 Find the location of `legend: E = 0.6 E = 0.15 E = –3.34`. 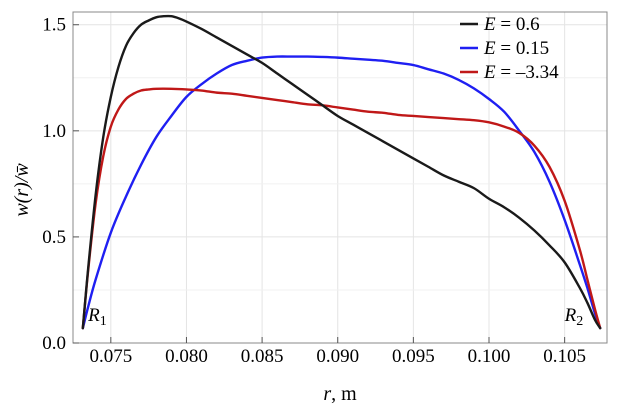

legend: E = 0.6 E = 0.15 E = –3.34 is located at coordinates (509, 48).